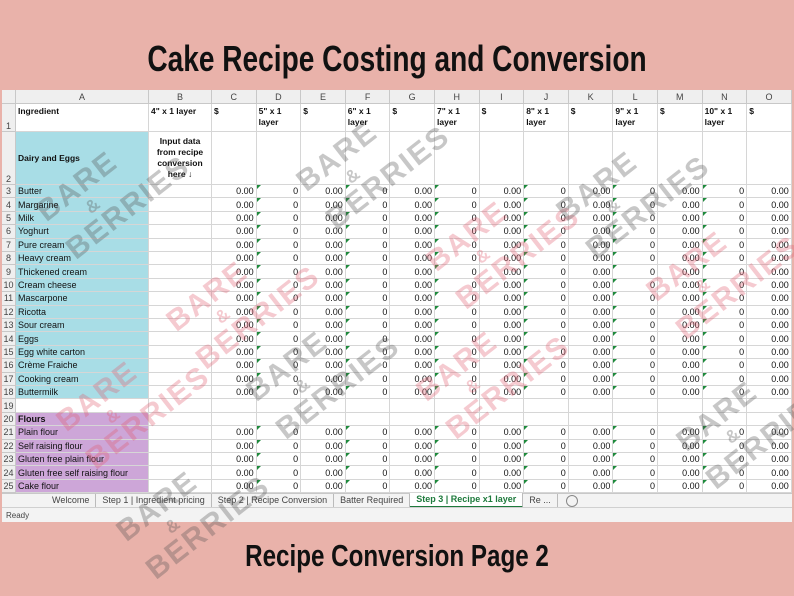 This screenshot has height=596, width=794. I want to click on column-header: B, so click(180, 97).